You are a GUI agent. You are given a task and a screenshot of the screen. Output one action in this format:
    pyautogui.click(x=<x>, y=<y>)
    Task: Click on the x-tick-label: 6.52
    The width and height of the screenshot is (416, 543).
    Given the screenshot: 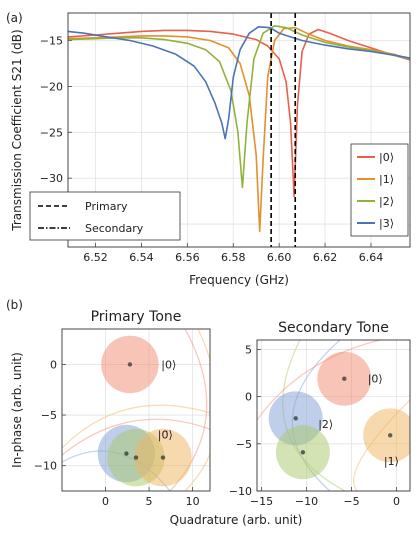 What is the action you would take?
    pyautogui.click(x=95, y=257)
    